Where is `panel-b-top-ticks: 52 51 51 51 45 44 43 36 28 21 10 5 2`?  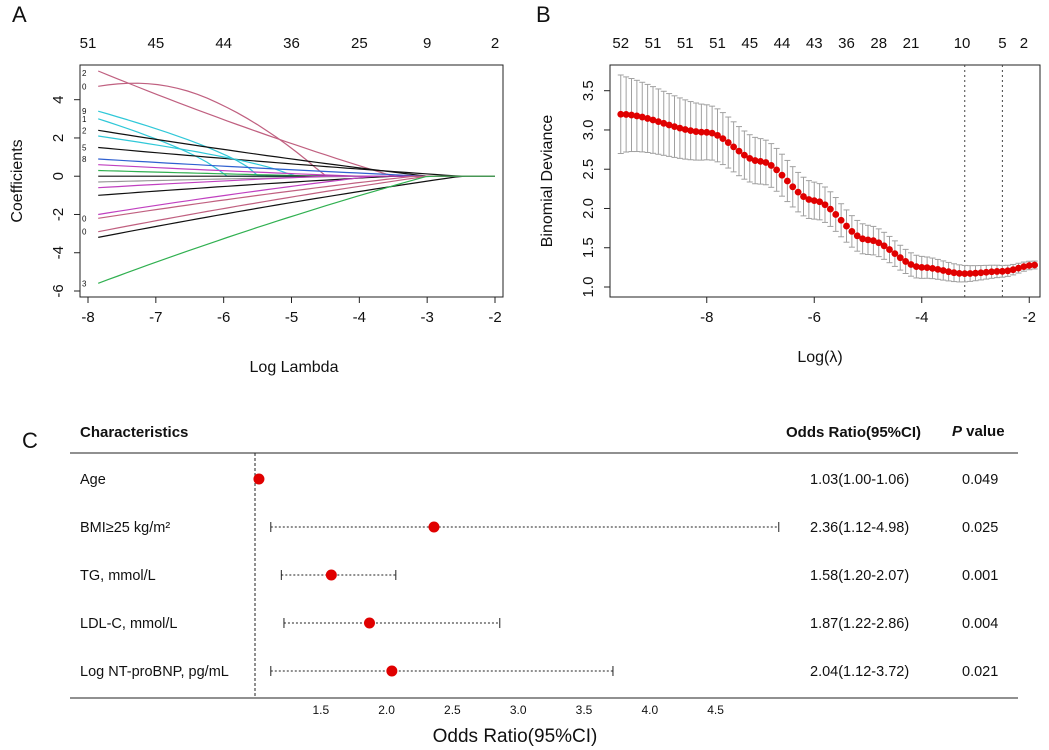
panel-b-top-ticks: 52 51 51 51 45 44 43 36 28 21 10 5 2 is located at coordinates (820, 43).